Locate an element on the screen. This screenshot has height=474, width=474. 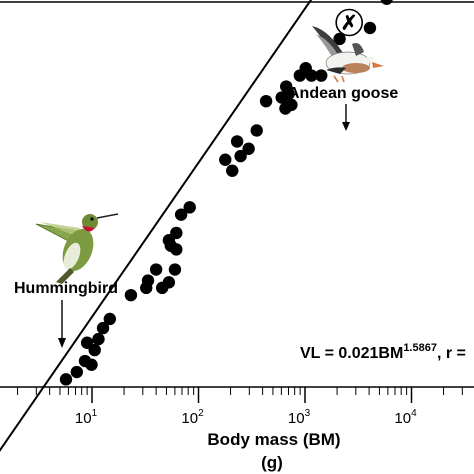
equation-base: VL = 0.021BM is located at coordinates (351, 353).